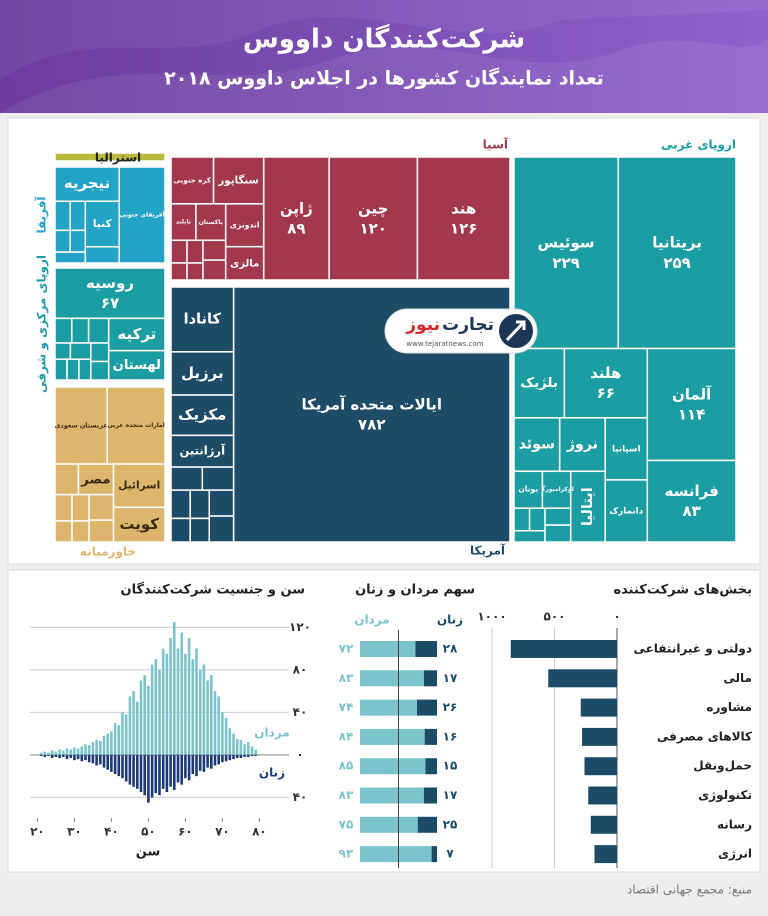 The height and width of the screenshot is (916, 768). Describe the element at coordinates (212, 590) in the screenshot. I see `chart-title: سن و جنسیت شرکت‌کنندگان` at that location.